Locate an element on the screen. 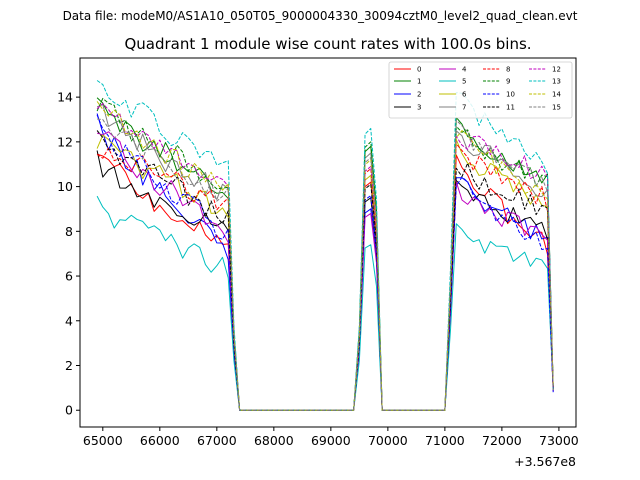 The image size is (640, 480). legend-label: 2 is located at coordinates (419, 95).